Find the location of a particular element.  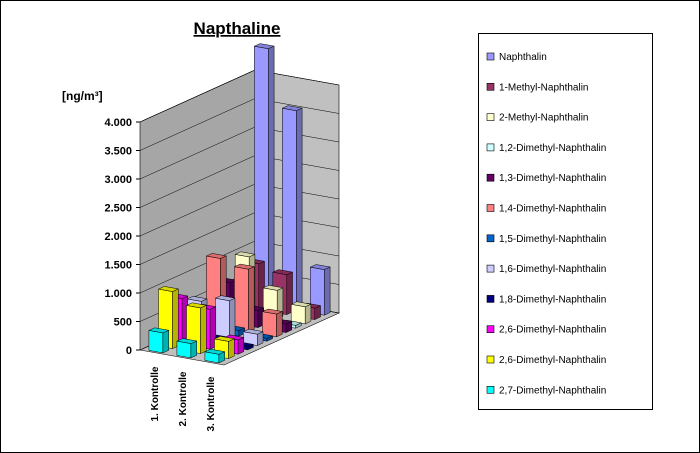

legend-label: 1,8-Dimethyl-Naphthalin is located at coordinates (552, 299).